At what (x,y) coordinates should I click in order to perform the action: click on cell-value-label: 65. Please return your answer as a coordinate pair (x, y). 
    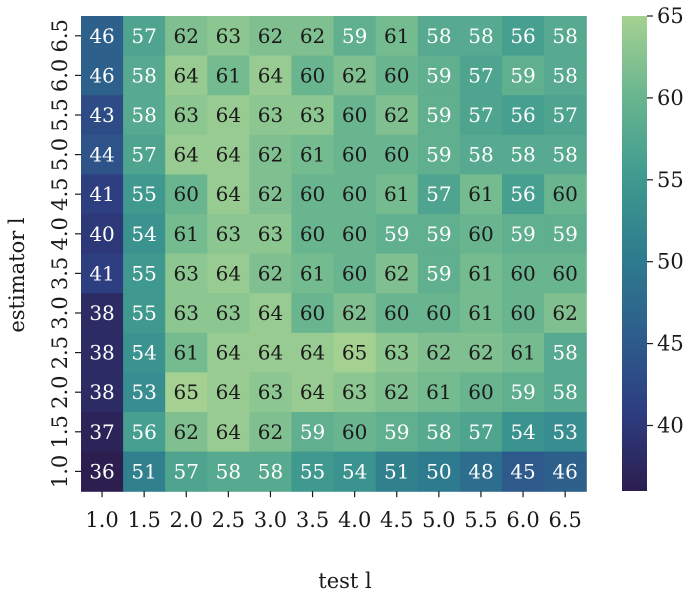
    Looking at the image, I should click on (354, 353).